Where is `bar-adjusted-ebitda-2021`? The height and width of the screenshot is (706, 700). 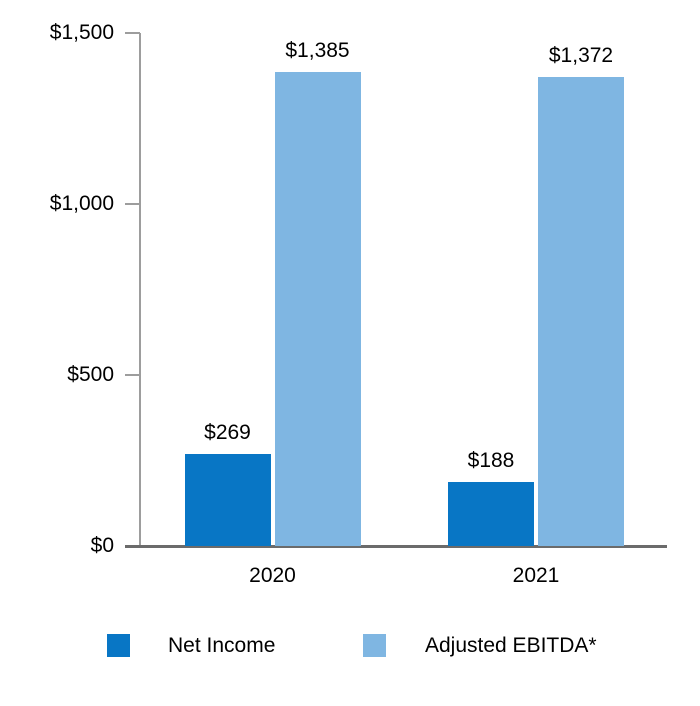
bar-adjusted-ebitda-2021 is located at coordinates (581, 311).